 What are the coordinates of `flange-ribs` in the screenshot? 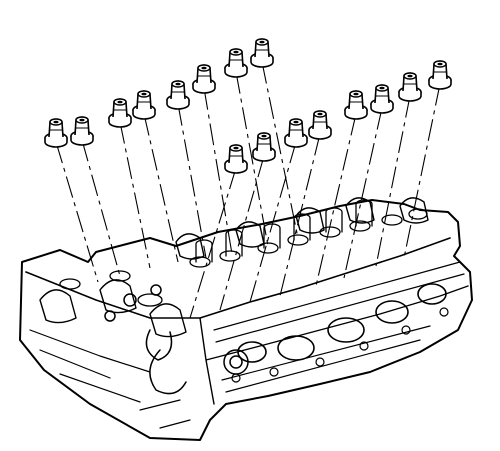 It's located at (339, 327).